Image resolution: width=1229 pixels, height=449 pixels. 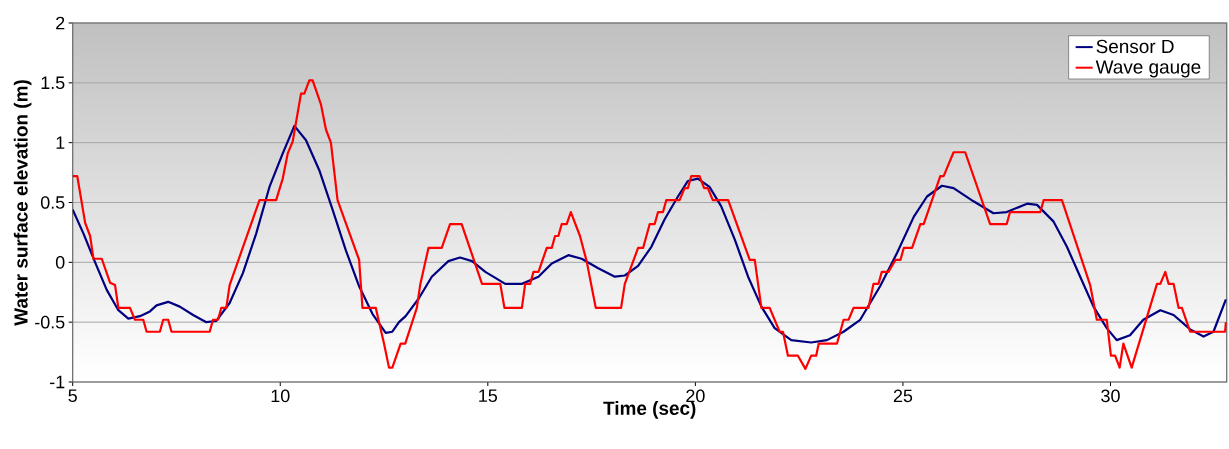 What do you see at coordinates (60, 262) in the screenshot?
I see `y-tick-label: 0` at bounding box center [60, 262].